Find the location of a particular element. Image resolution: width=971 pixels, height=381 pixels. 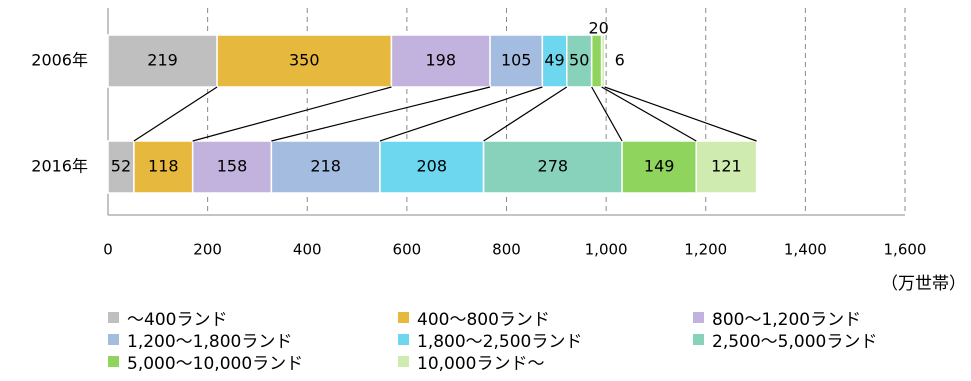

legend-label: 10,000ランド～ is located at coordinates (481, 364).